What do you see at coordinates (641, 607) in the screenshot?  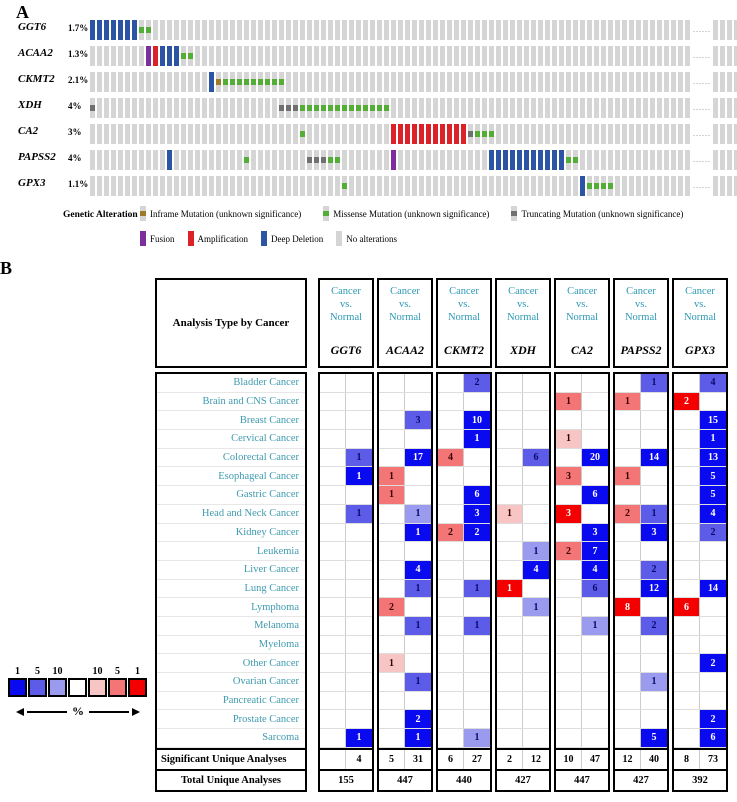 I see `analysis-row: 8` at bounding box center [641, 607].